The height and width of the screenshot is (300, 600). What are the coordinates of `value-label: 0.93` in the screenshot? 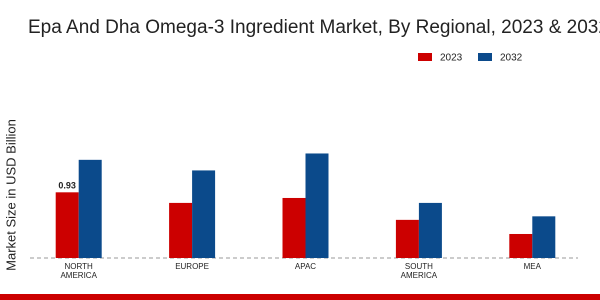 It's located at (67, 186).